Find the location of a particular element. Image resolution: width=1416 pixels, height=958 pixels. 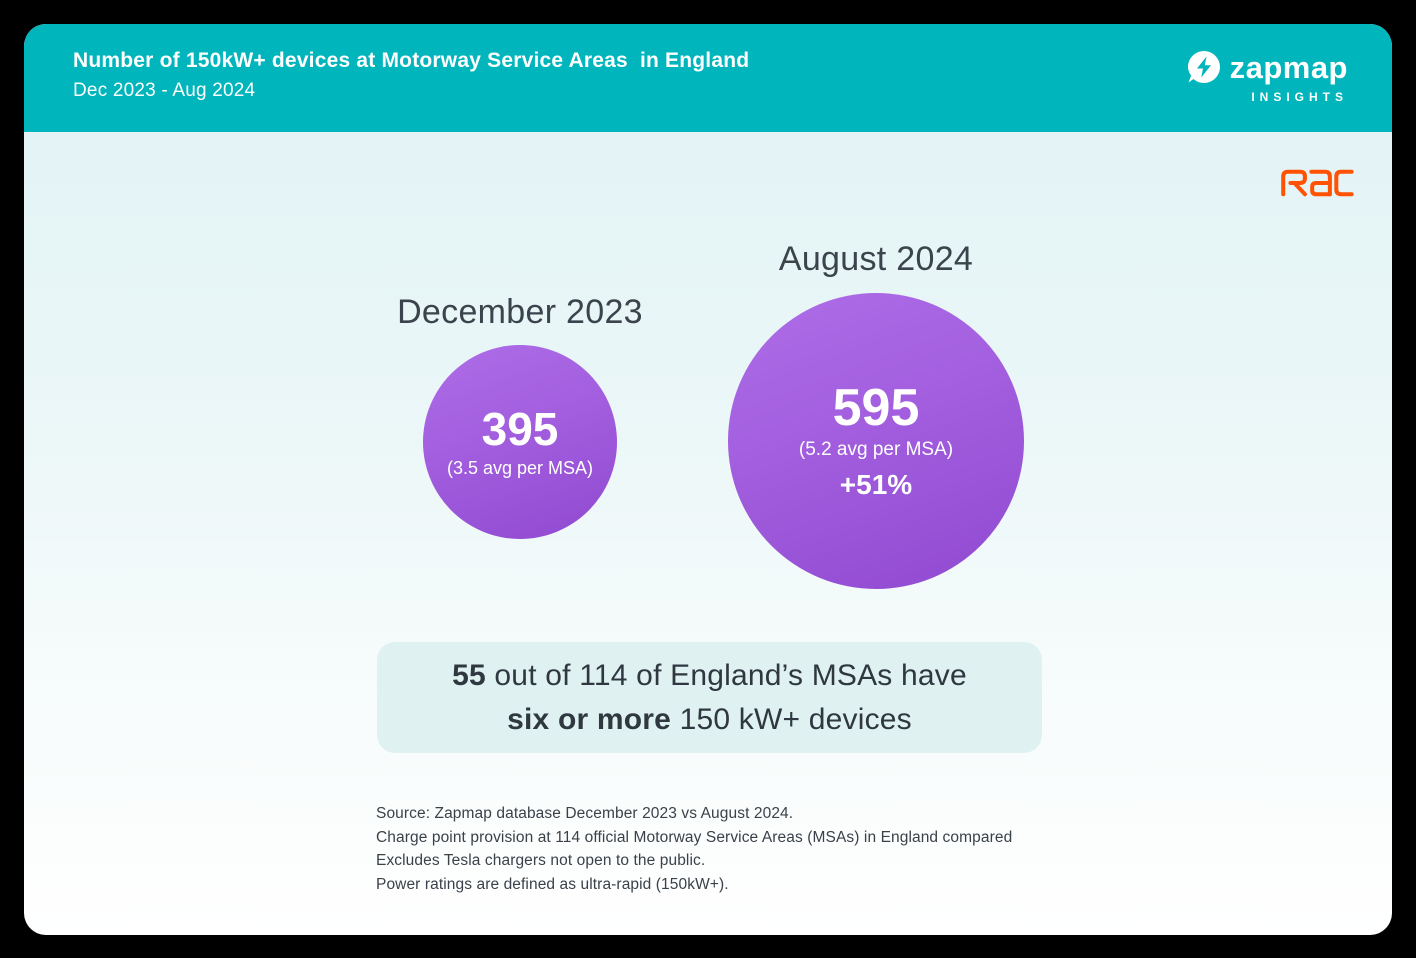

december-bubble: 395 (3.5 avg per MSA) is located at coordinates (520, 442).